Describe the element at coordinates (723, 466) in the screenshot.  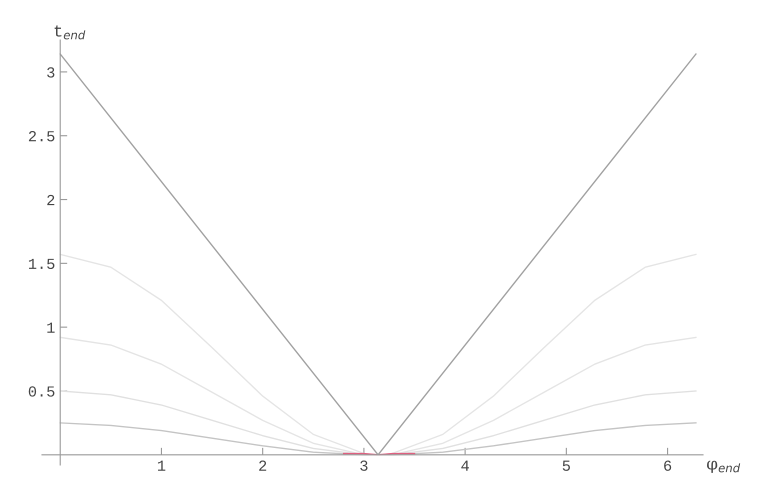
I see `x-axis-title: φ$_{end}$` at that location.